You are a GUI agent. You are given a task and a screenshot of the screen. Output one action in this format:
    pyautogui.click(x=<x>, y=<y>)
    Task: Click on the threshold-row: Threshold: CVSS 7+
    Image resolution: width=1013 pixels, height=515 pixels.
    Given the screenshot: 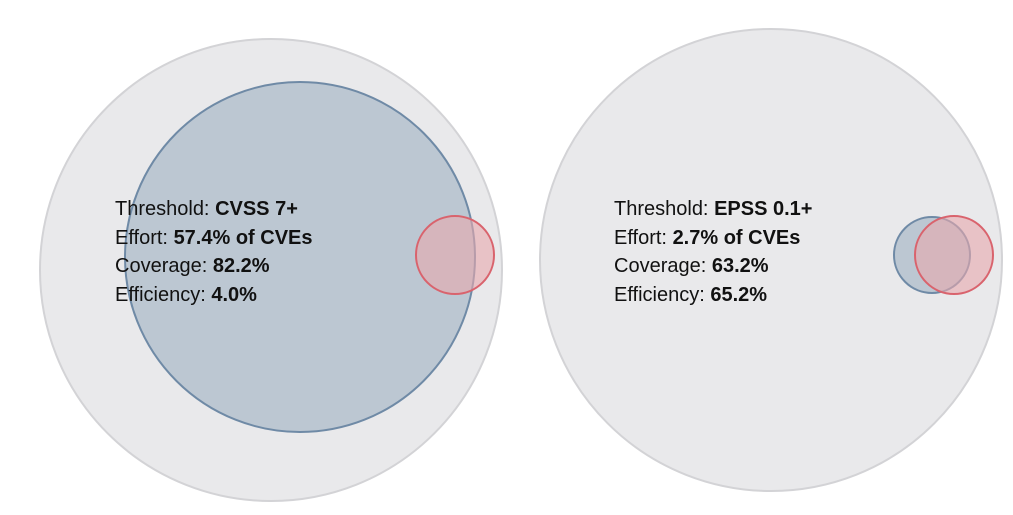 What is the action you would take?
    pyautogui.click(x=214, y=209)
    